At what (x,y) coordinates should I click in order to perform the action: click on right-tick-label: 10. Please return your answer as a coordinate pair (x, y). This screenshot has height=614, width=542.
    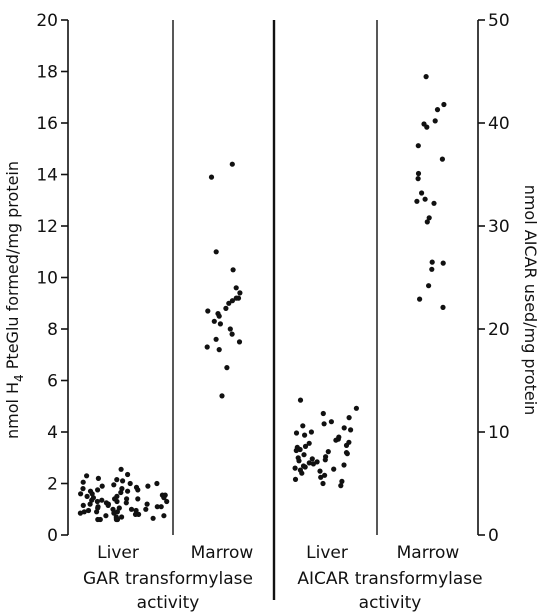
    Looking at the image, I should click on (499, 433).